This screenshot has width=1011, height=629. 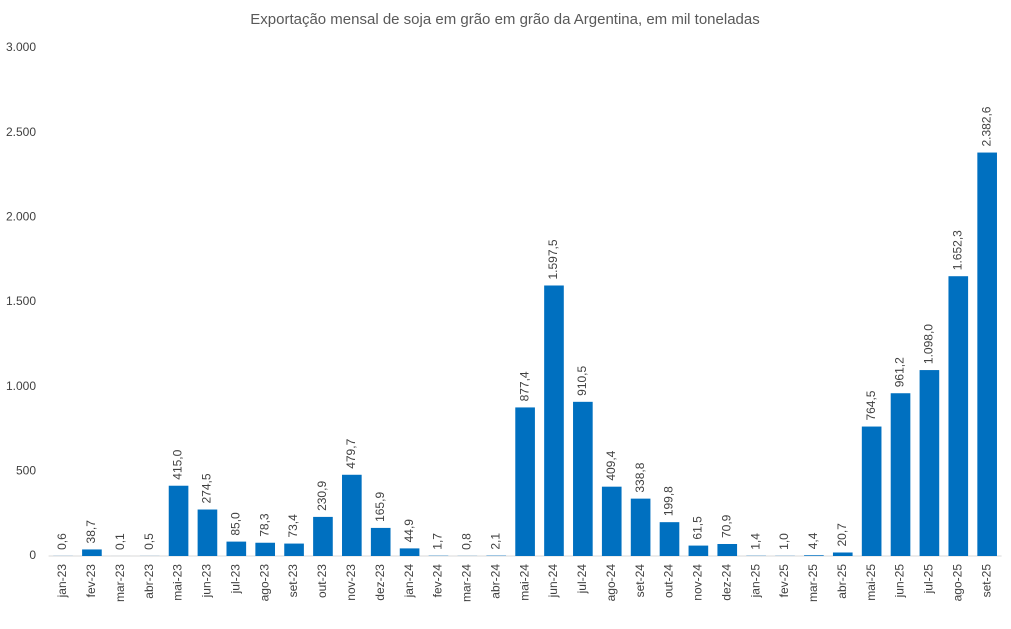 What do you see at coordinates (871, 582) in the screenshot?
I see `x-tick-label: mai-25` at bounding box center [871, 582].